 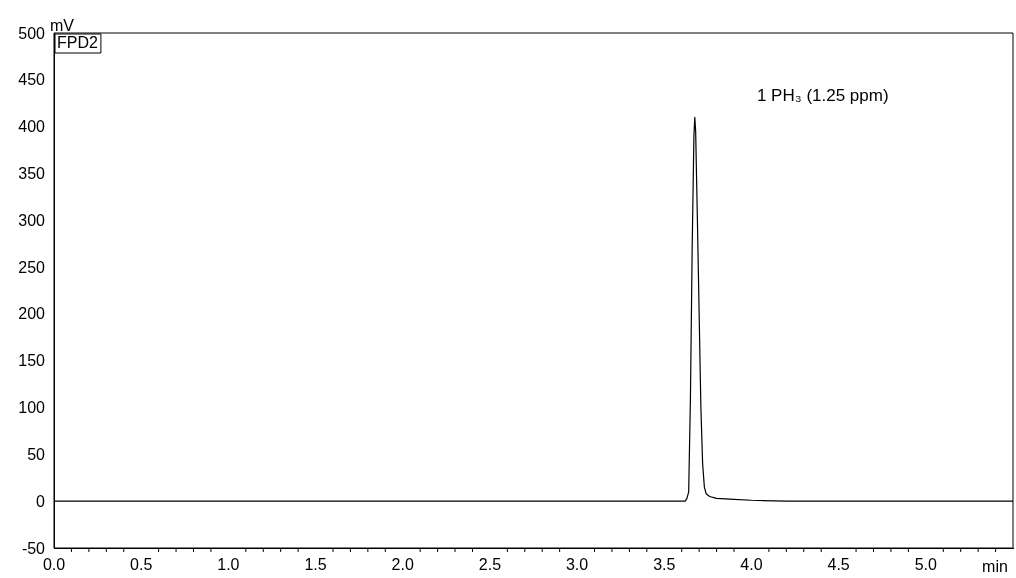 I want to click on y-tick-label: 150, so click(x=32, y=361).